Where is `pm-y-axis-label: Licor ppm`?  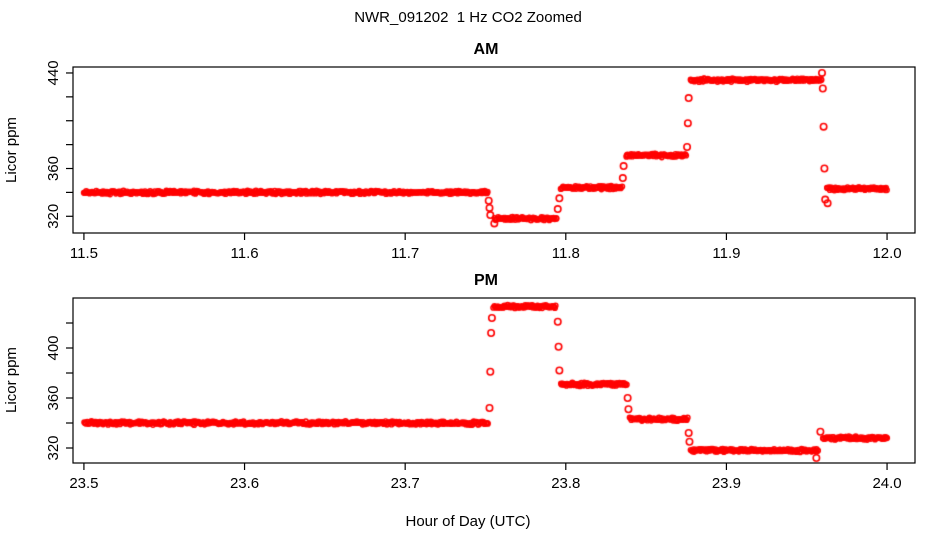 pm-y-axis-label: Licor ppm is located at coordinates (11, 380).